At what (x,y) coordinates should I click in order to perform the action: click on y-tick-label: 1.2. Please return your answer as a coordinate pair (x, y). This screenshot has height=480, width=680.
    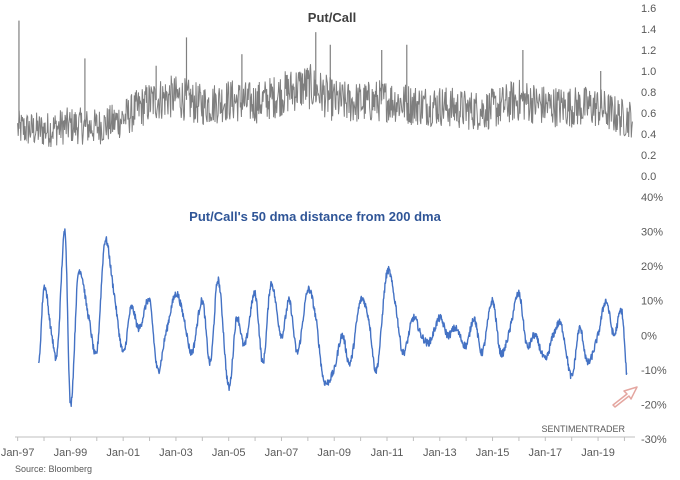
    Looking at the image, I should click on (648, 51).